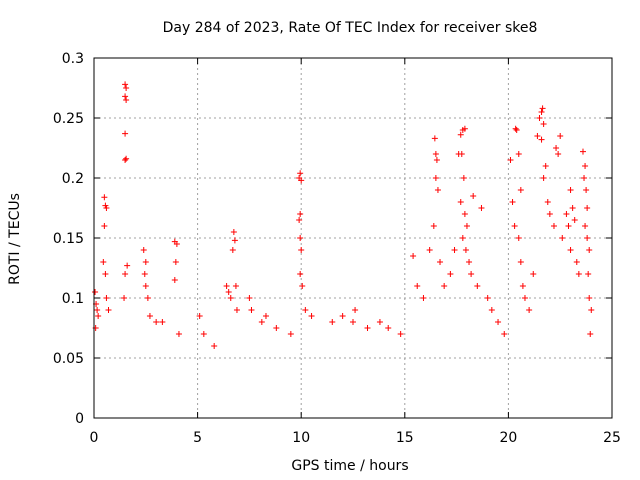  Describe the element at coordinates (73, 59) in the screenshot. I see `y-tick-label: 0.3` at that location.